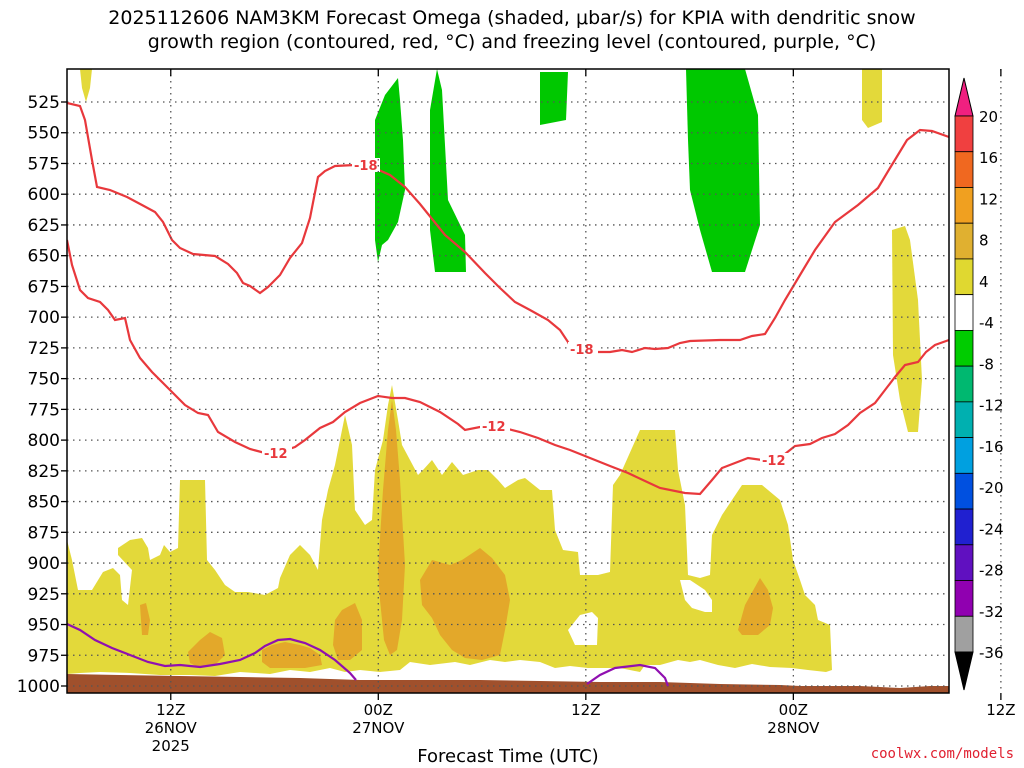 Image resolution: width=1024 pixels, height=768 pixels. I want to click on omega-fill-8-12-f, so click(145, 619).